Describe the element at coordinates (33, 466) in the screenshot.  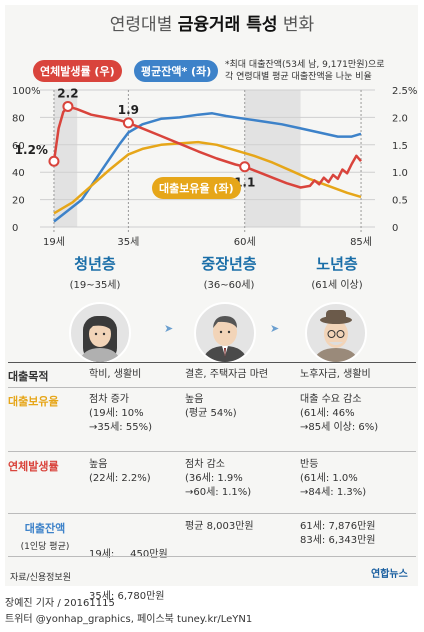
I see `row-label-delinquency: 연체발생률` at that location.